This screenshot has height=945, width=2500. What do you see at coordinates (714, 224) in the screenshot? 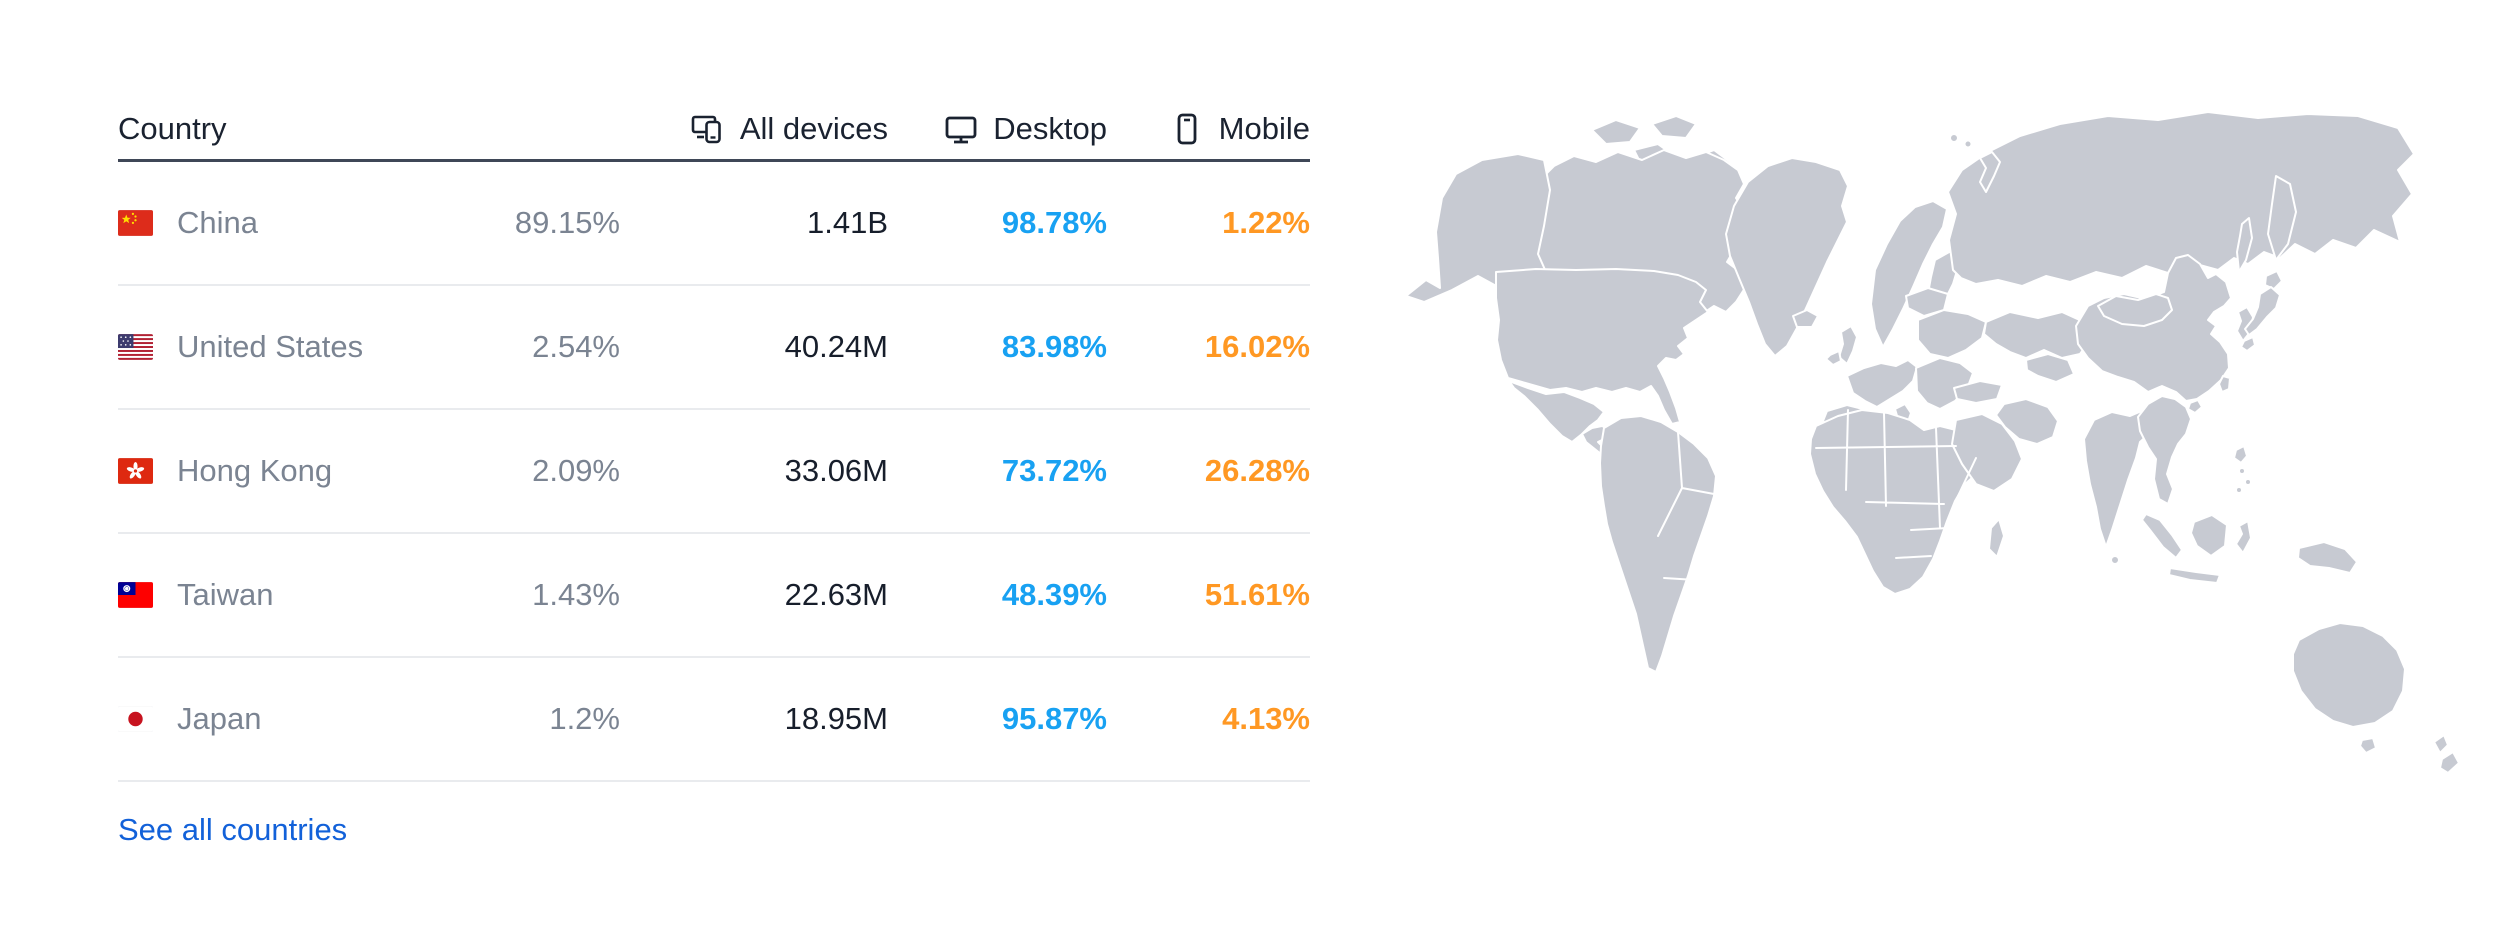
I see `table-row: China 89.15% 1.41B 98.78% 1.22%` at bounding box center [714, 224].